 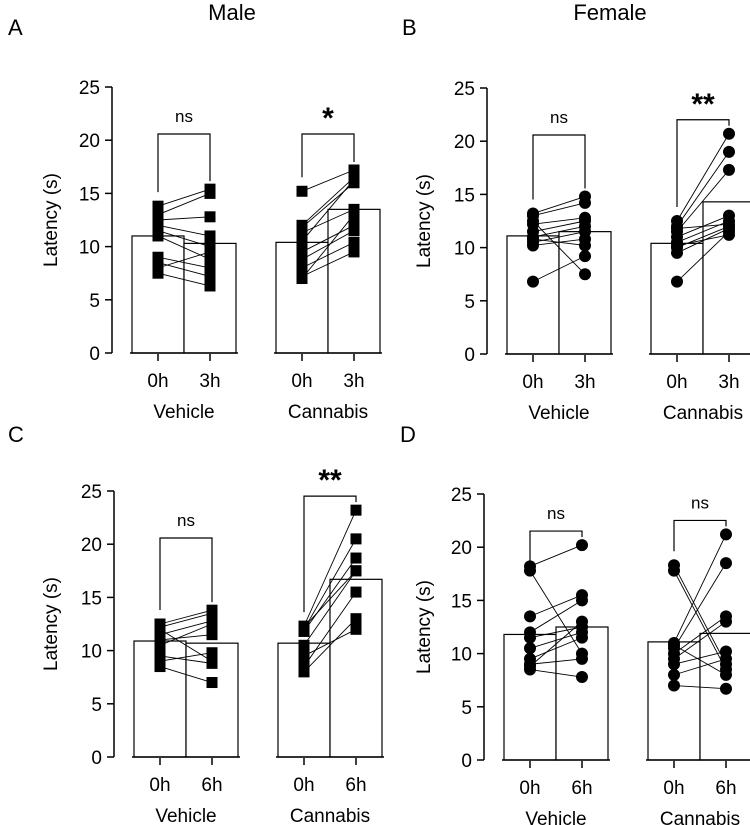 I want to click on y-axis-label: Latency (s), so click(x=424, y=627).